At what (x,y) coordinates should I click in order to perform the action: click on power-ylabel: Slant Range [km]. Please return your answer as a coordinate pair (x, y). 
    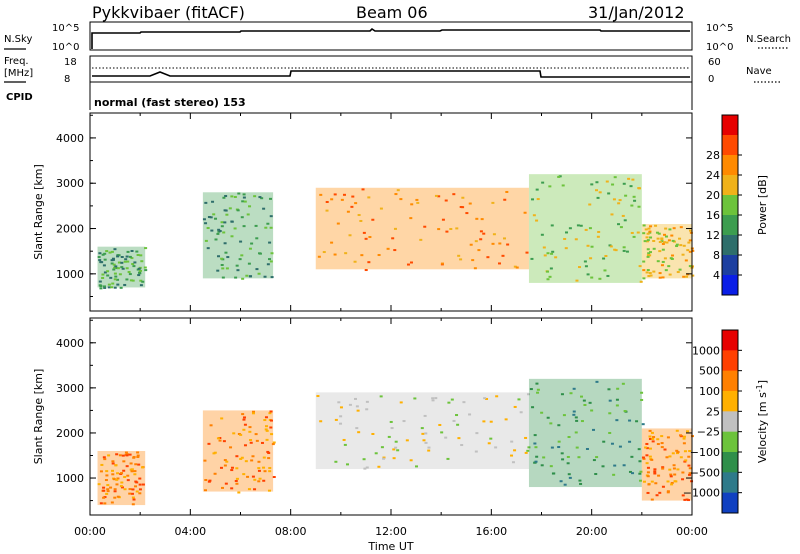
    Looking at the image, I should click on (38, 212).